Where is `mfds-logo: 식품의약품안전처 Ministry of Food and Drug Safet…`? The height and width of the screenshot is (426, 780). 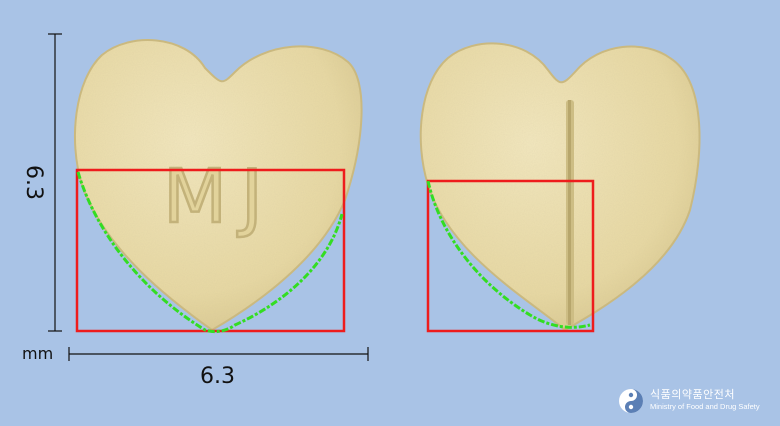
mfds-logo: 식품의약품안전처 Ministry of Food and Drug Safet… is located at coordinates (698, 403).